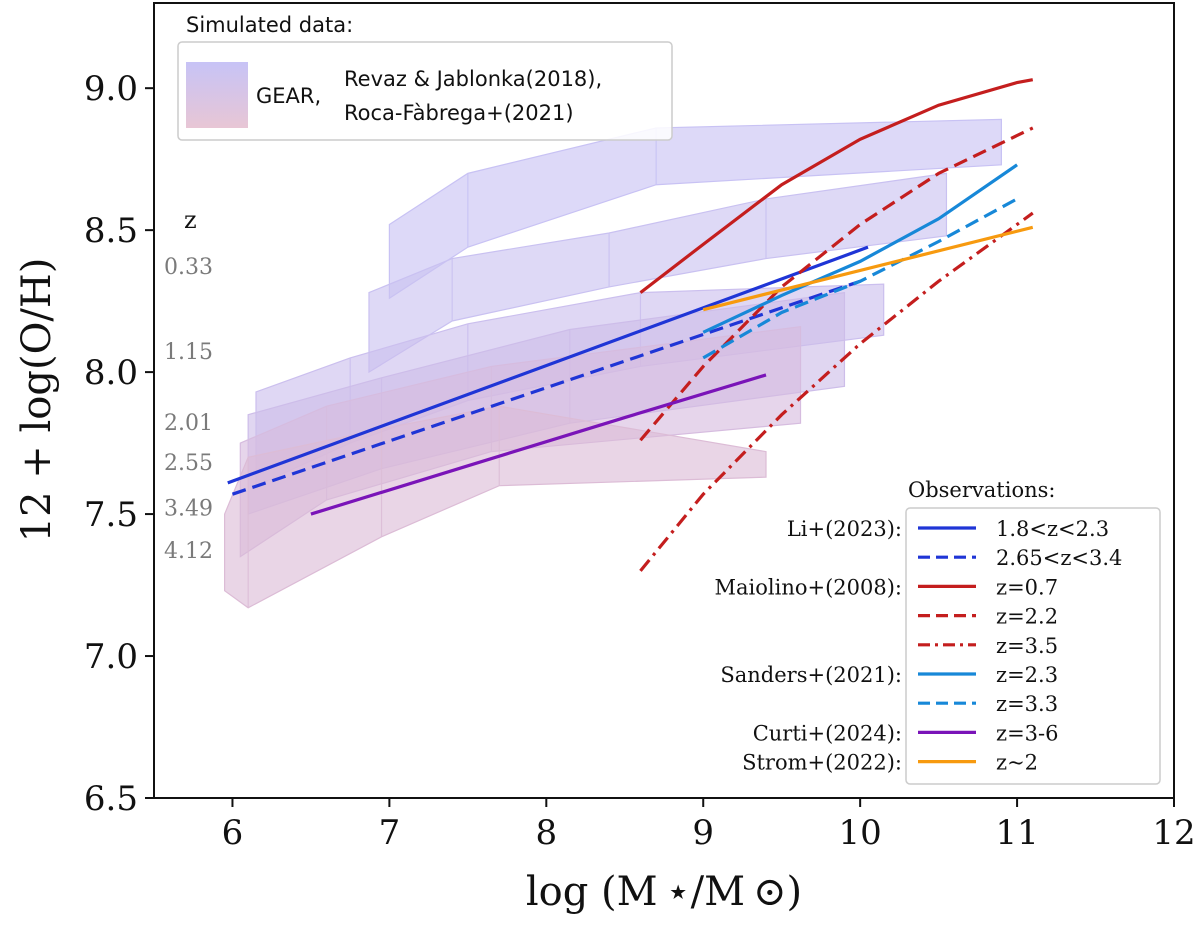  I want to click on x-tick-label: 7, so click(390, 833).